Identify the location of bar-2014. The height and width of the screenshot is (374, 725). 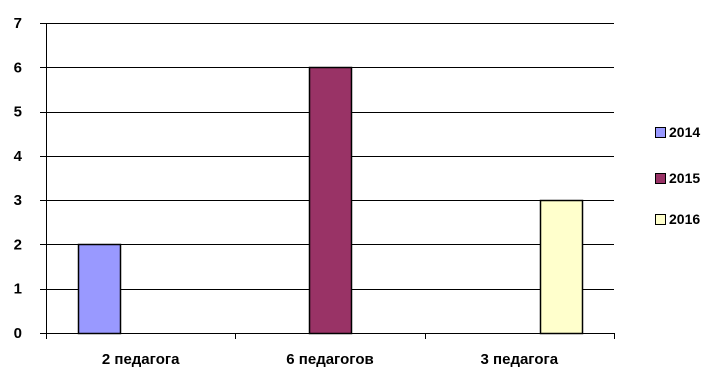
(99, 289).